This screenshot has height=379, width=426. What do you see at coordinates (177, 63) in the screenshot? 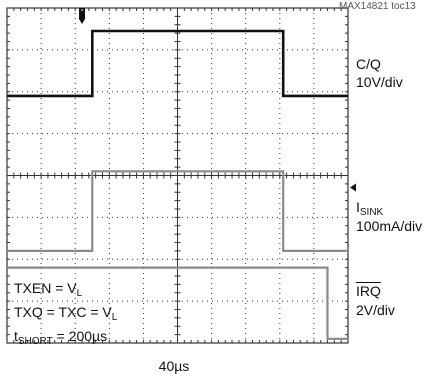
I see `trace-cq` at bounding box center [177, 63].